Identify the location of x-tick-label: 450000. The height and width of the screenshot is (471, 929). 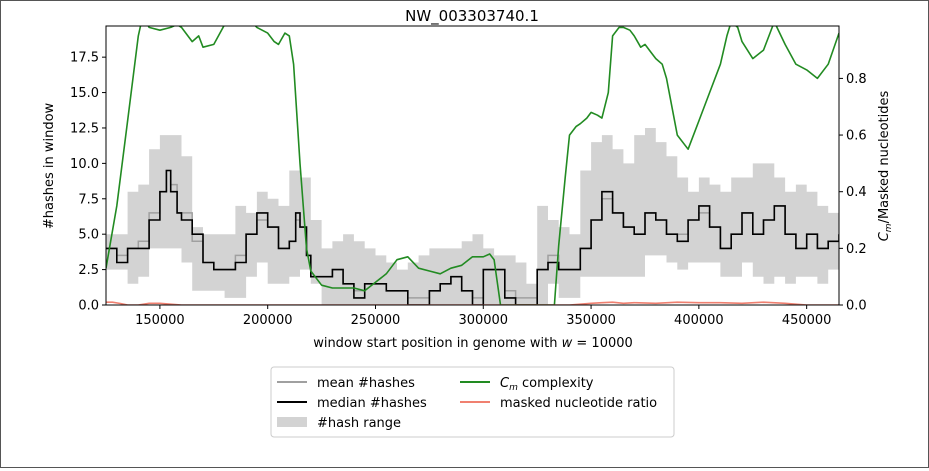
(807, 320).